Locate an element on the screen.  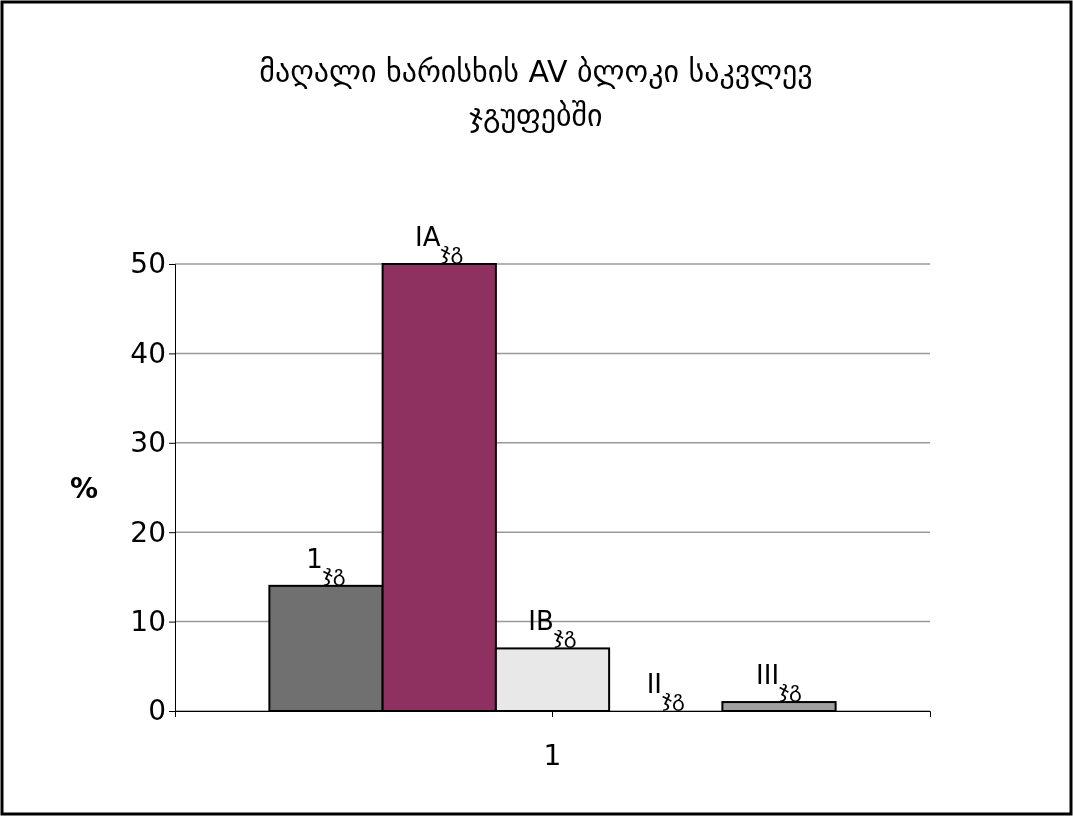
chart-title: მაღალი ხარისხის AV ბლოკი საკვლევ ჯგუფებში is located at coordinates (536, 93).